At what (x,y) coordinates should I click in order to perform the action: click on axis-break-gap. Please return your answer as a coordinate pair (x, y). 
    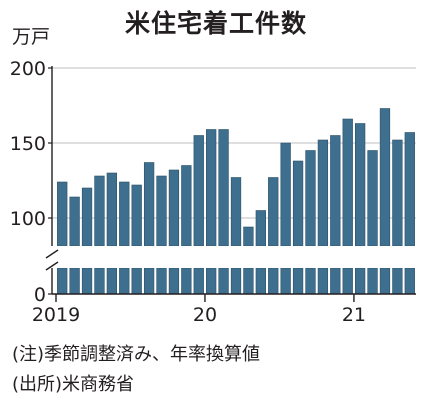
    Looking at the image, I should click on (235, 257).